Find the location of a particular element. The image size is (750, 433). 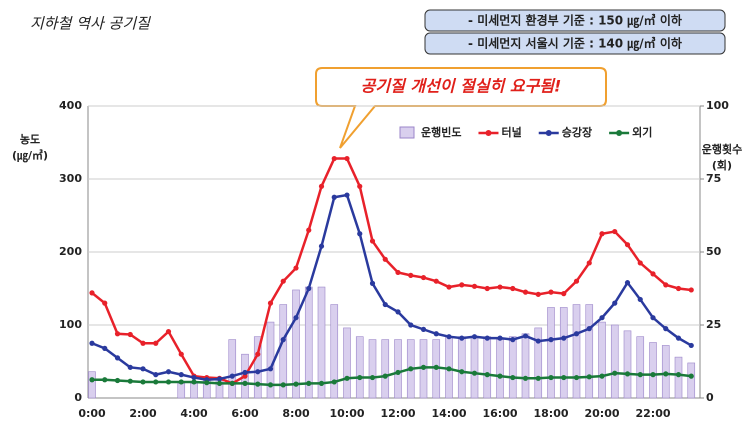

x-tick-label: 18:00 is located at coordinates (550, 413).